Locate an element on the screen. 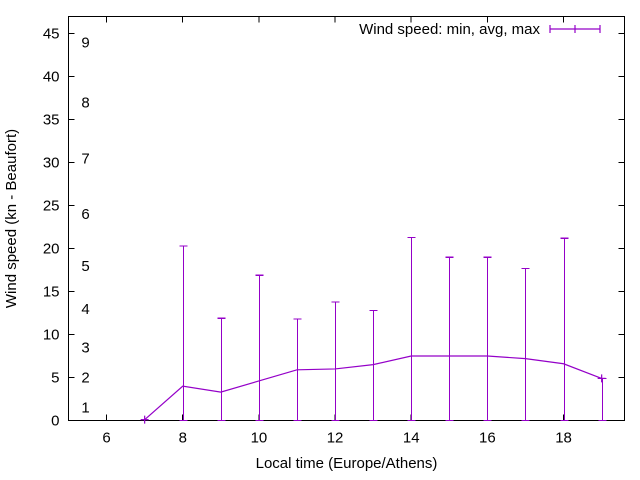 This screenshot has width=640, height=480. beaufort-level-label: 1 is located at coordinates (85, 408).